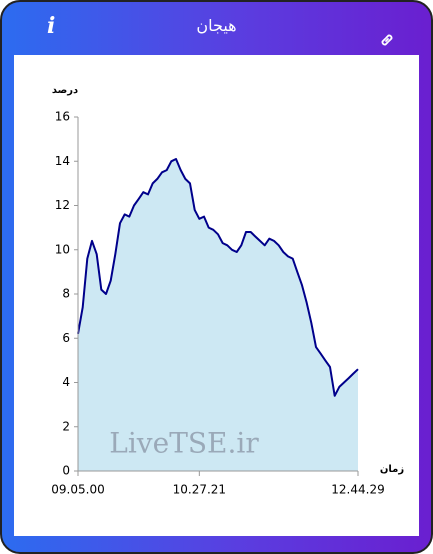 This screenshot has height=554, width=433. Describe the element at coordinates (51, 26) in the screenshot. I see `info-button: i` at that location.